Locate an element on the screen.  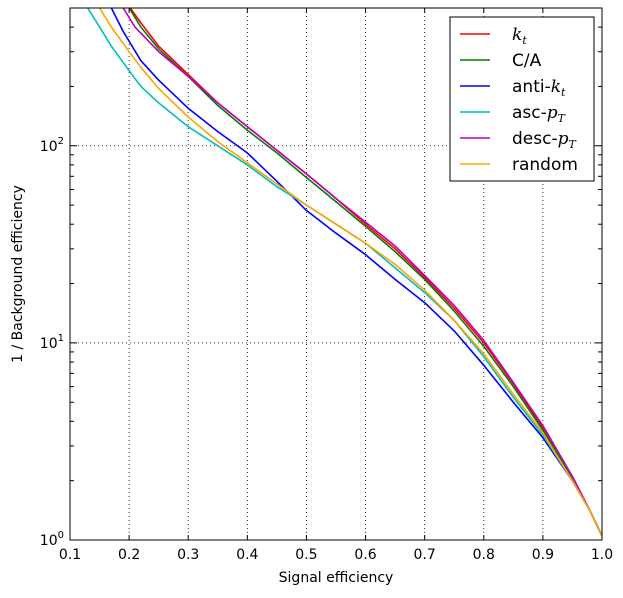
x-axis-label: Signal efficiency is located at coordinates (336, 578).